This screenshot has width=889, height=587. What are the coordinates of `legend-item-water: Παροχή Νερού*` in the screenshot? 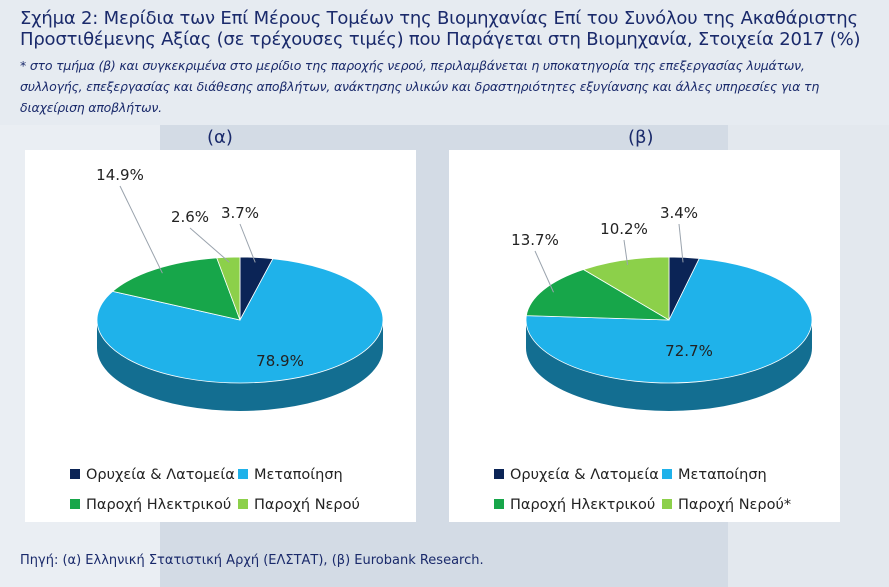 It's located at (726, 505).